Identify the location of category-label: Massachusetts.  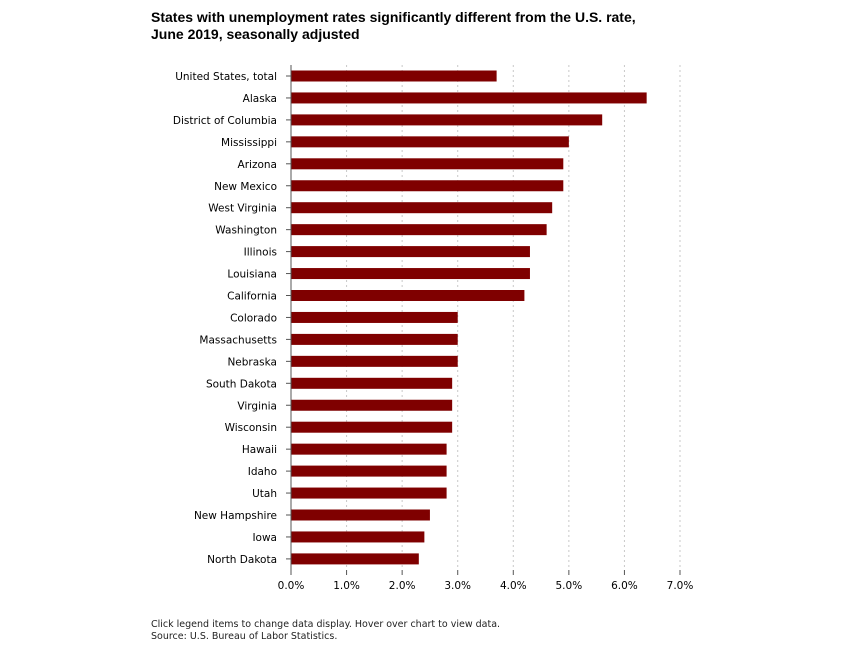
(238, 340).